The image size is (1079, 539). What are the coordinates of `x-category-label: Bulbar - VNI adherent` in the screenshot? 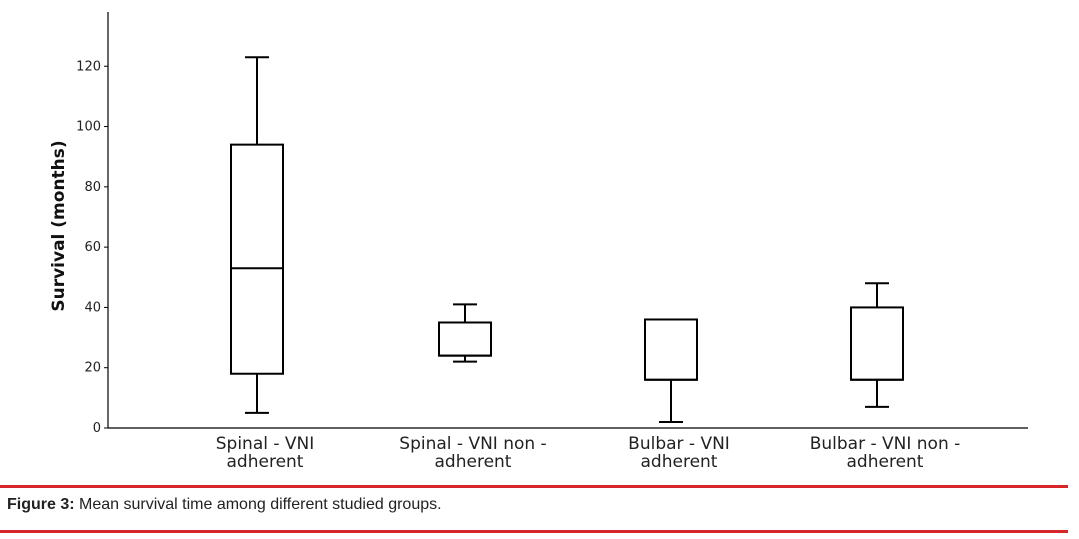 It's located at (679, 453).